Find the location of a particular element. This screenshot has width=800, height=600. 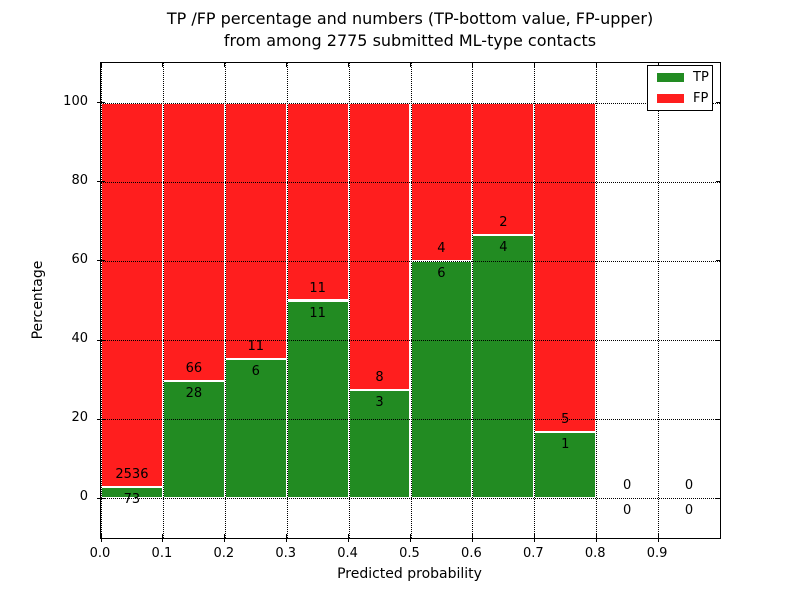

x-tick-label: 0.9 is located at coordinates (657, 553).